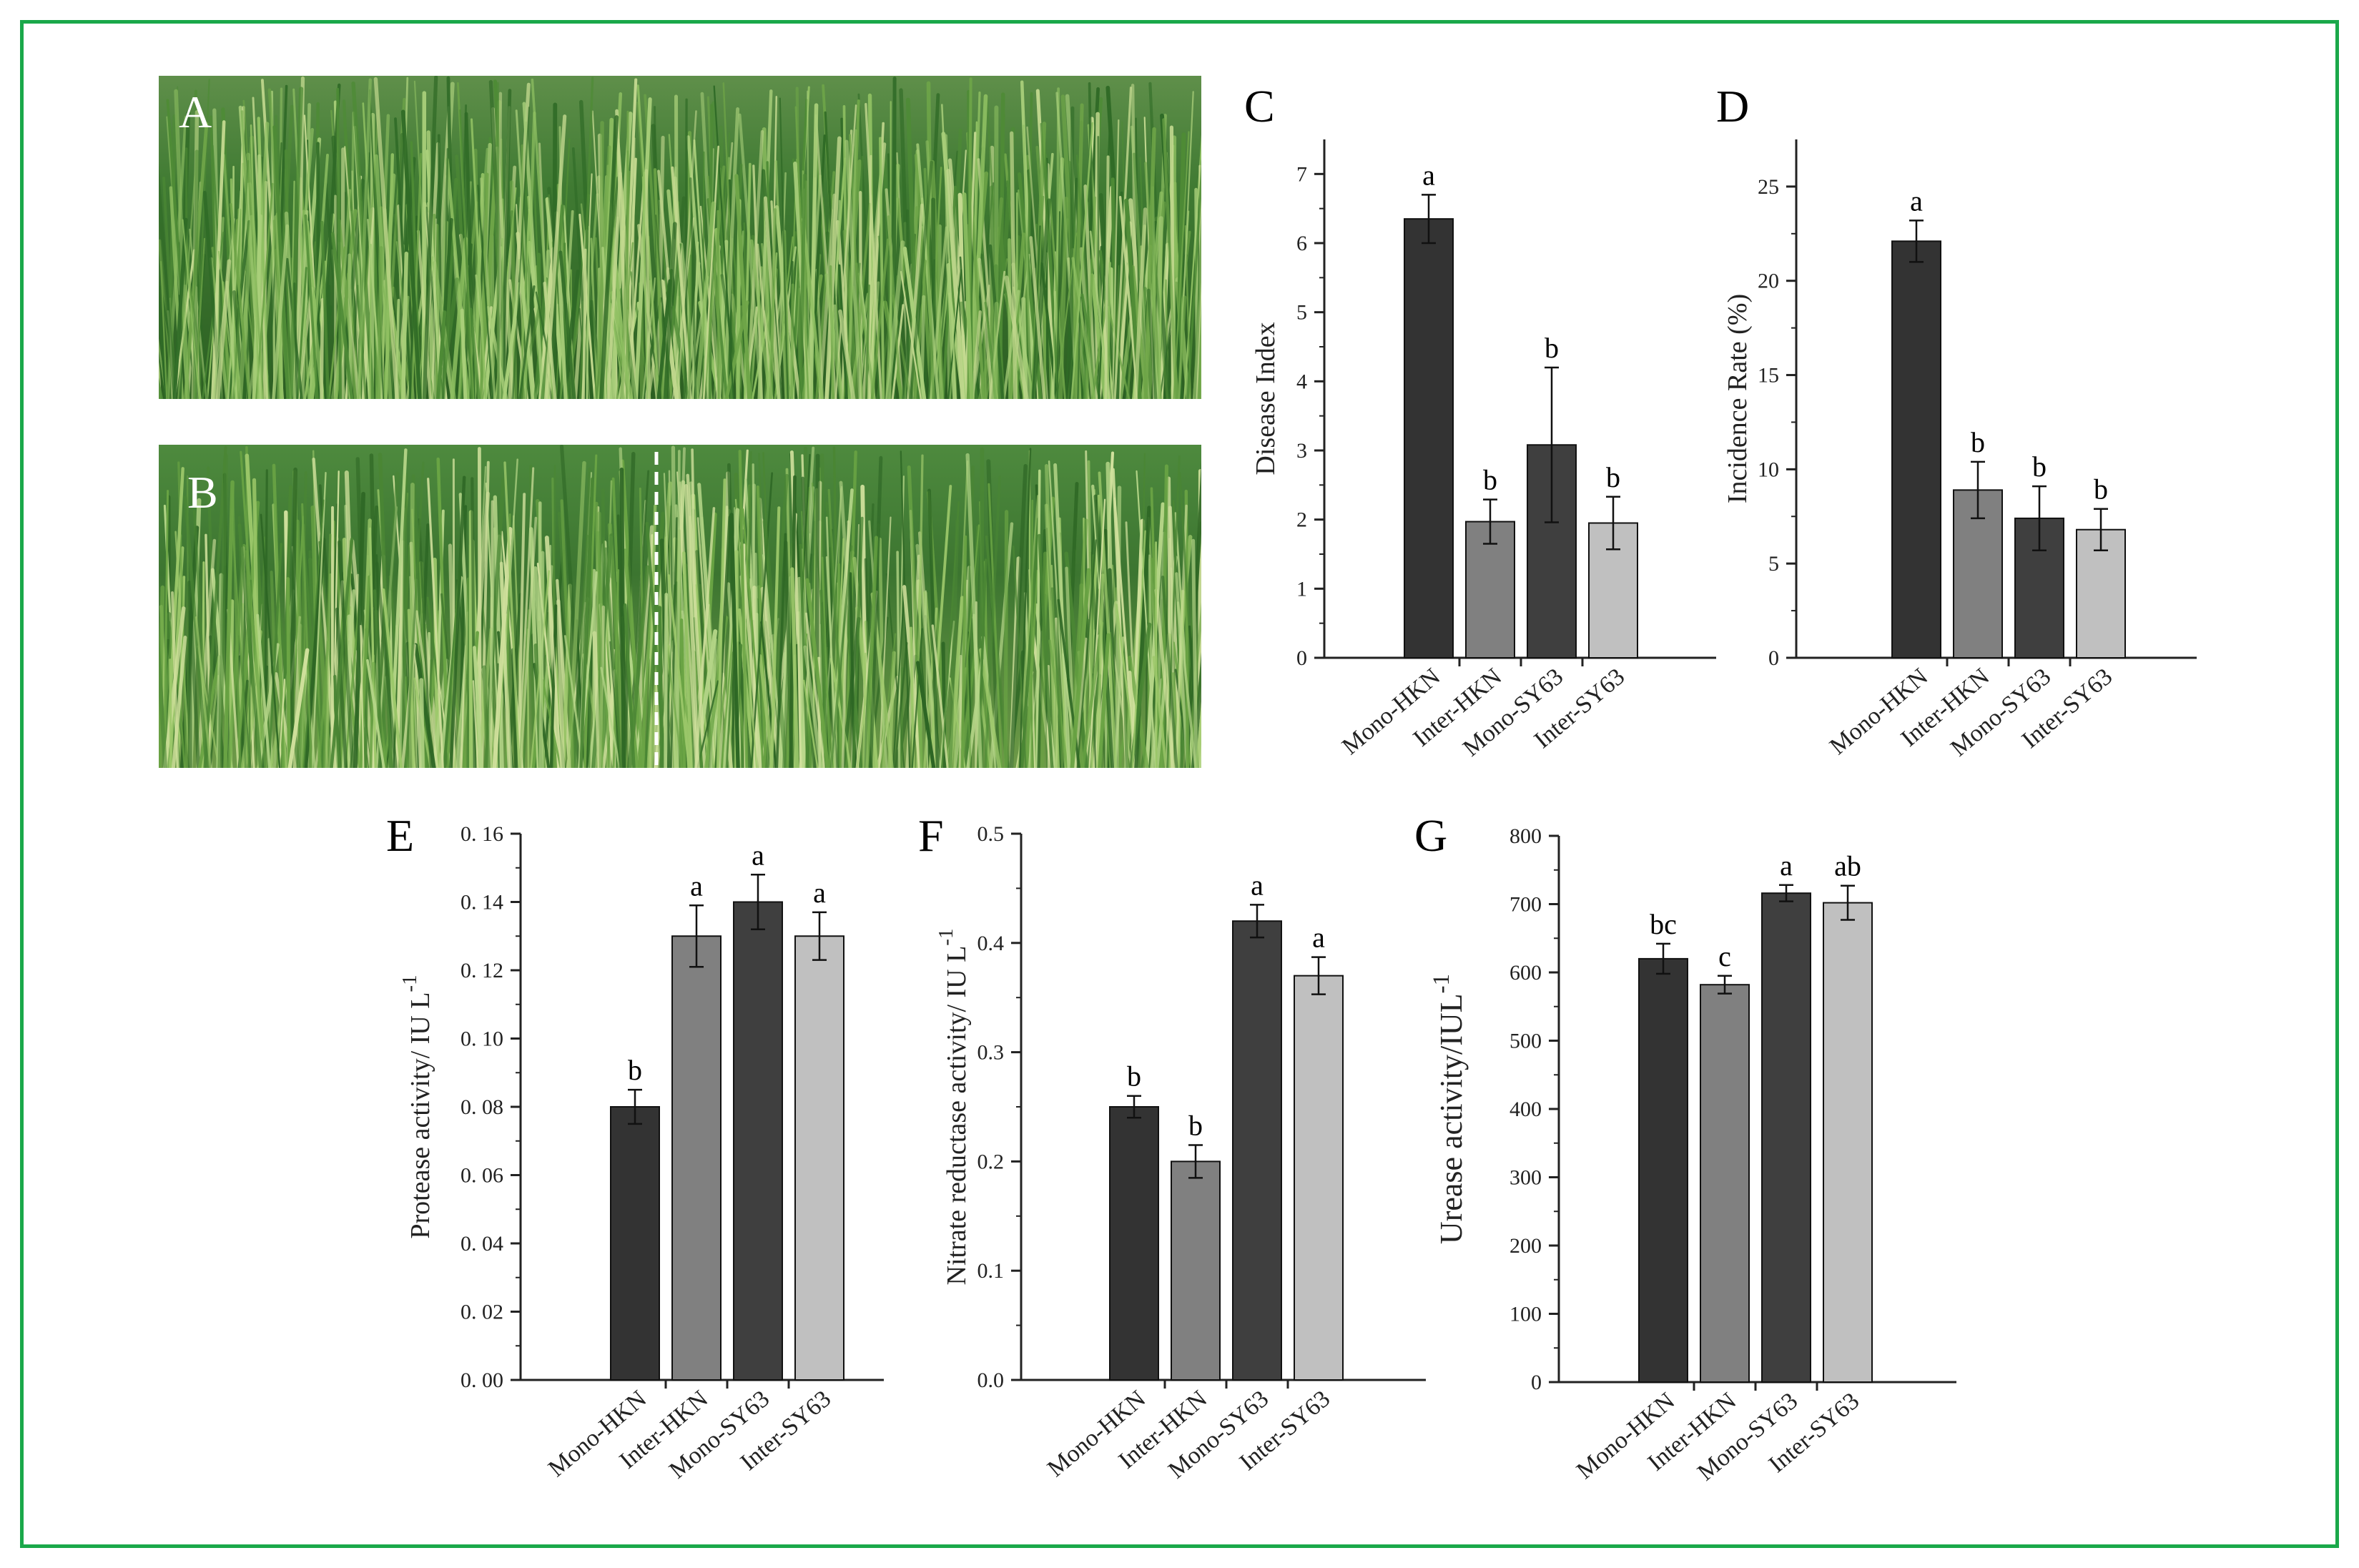  I want to click on y-tick-label: 6, so click(1301, 243).